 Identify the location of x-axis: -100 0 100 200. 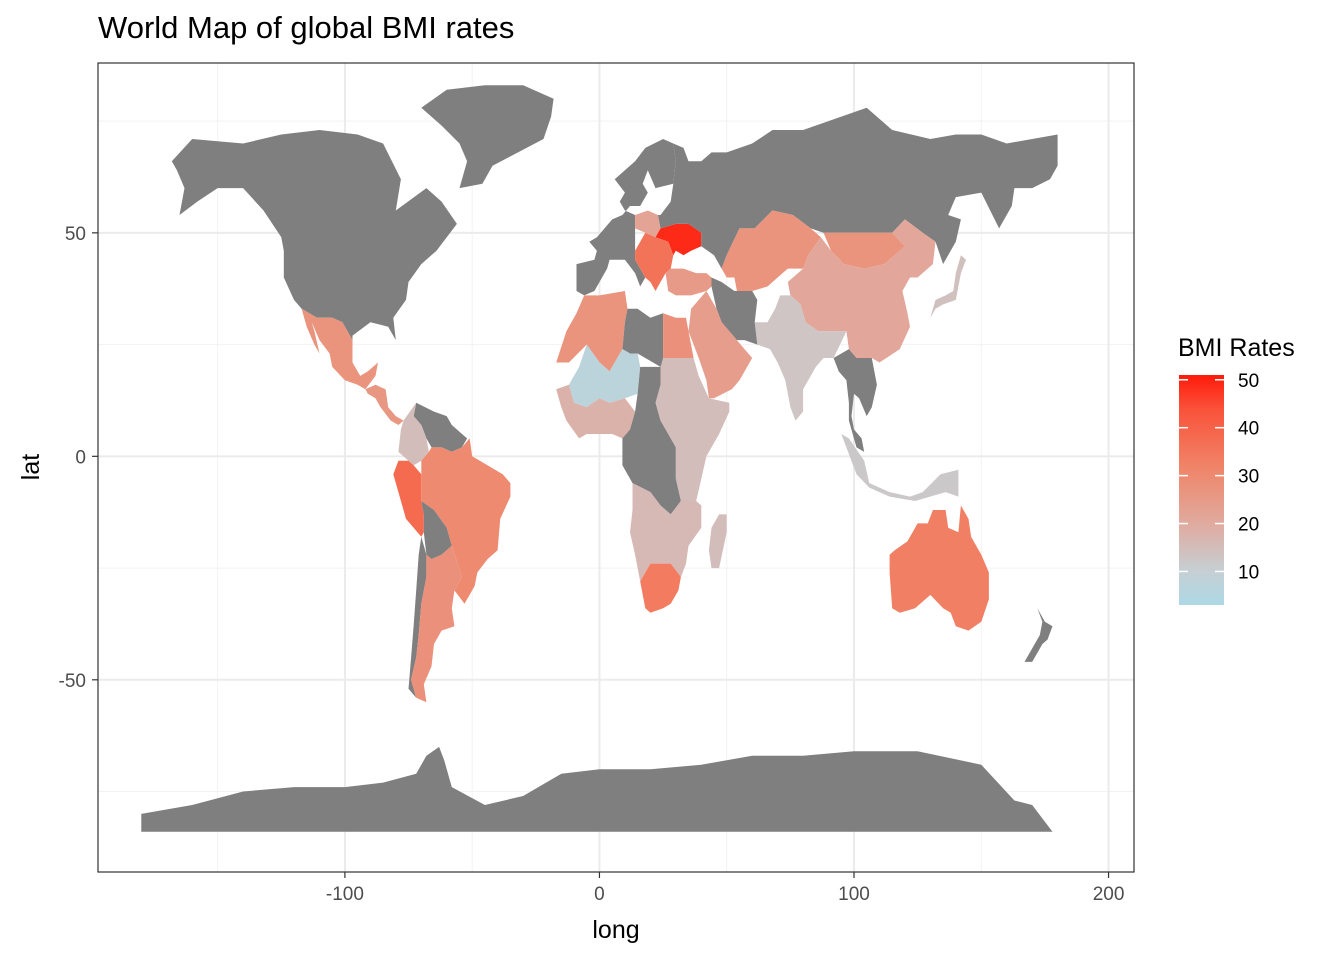
(725, 888).